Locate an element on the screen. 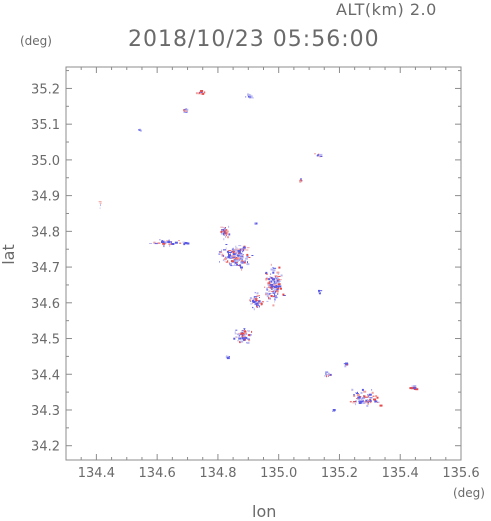 The height and width of the screenshot is (521, 491). x-axis-title: lon is located at coordinates (264, 511).